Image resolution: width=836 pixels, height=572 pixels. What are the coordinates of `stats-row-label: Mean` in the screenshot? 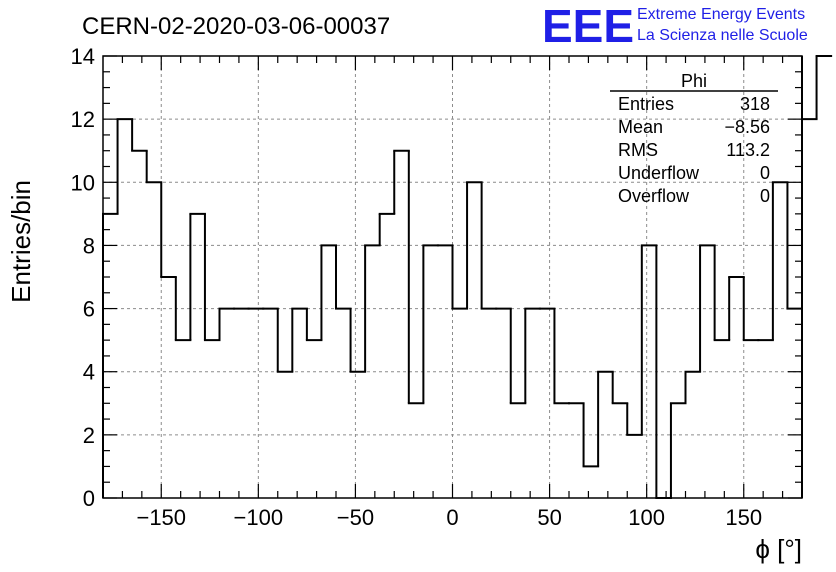 It's located at (640, 127).